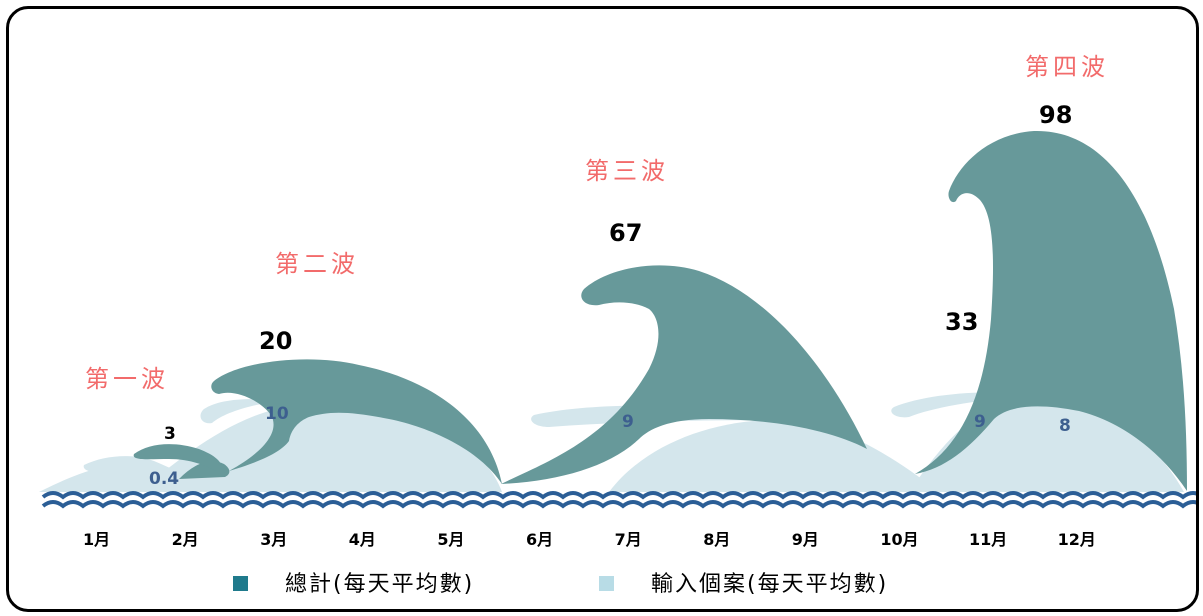  I want to click on wave-label-3: 第三波, so click(627, 171).